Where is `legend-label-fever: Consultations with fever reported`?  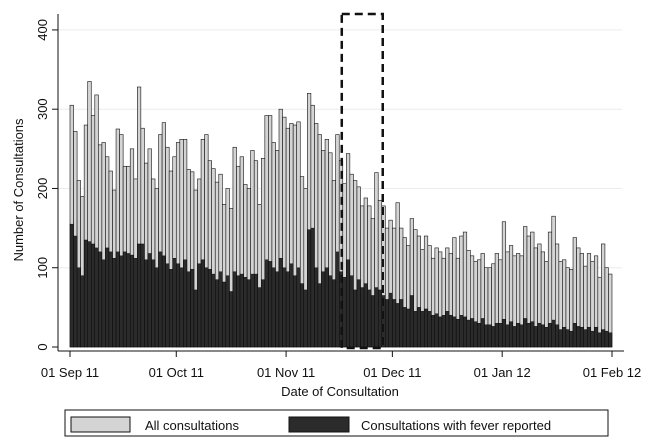 legend-label-fever: Consultations with fever reported is located at coordinates (456, 425).